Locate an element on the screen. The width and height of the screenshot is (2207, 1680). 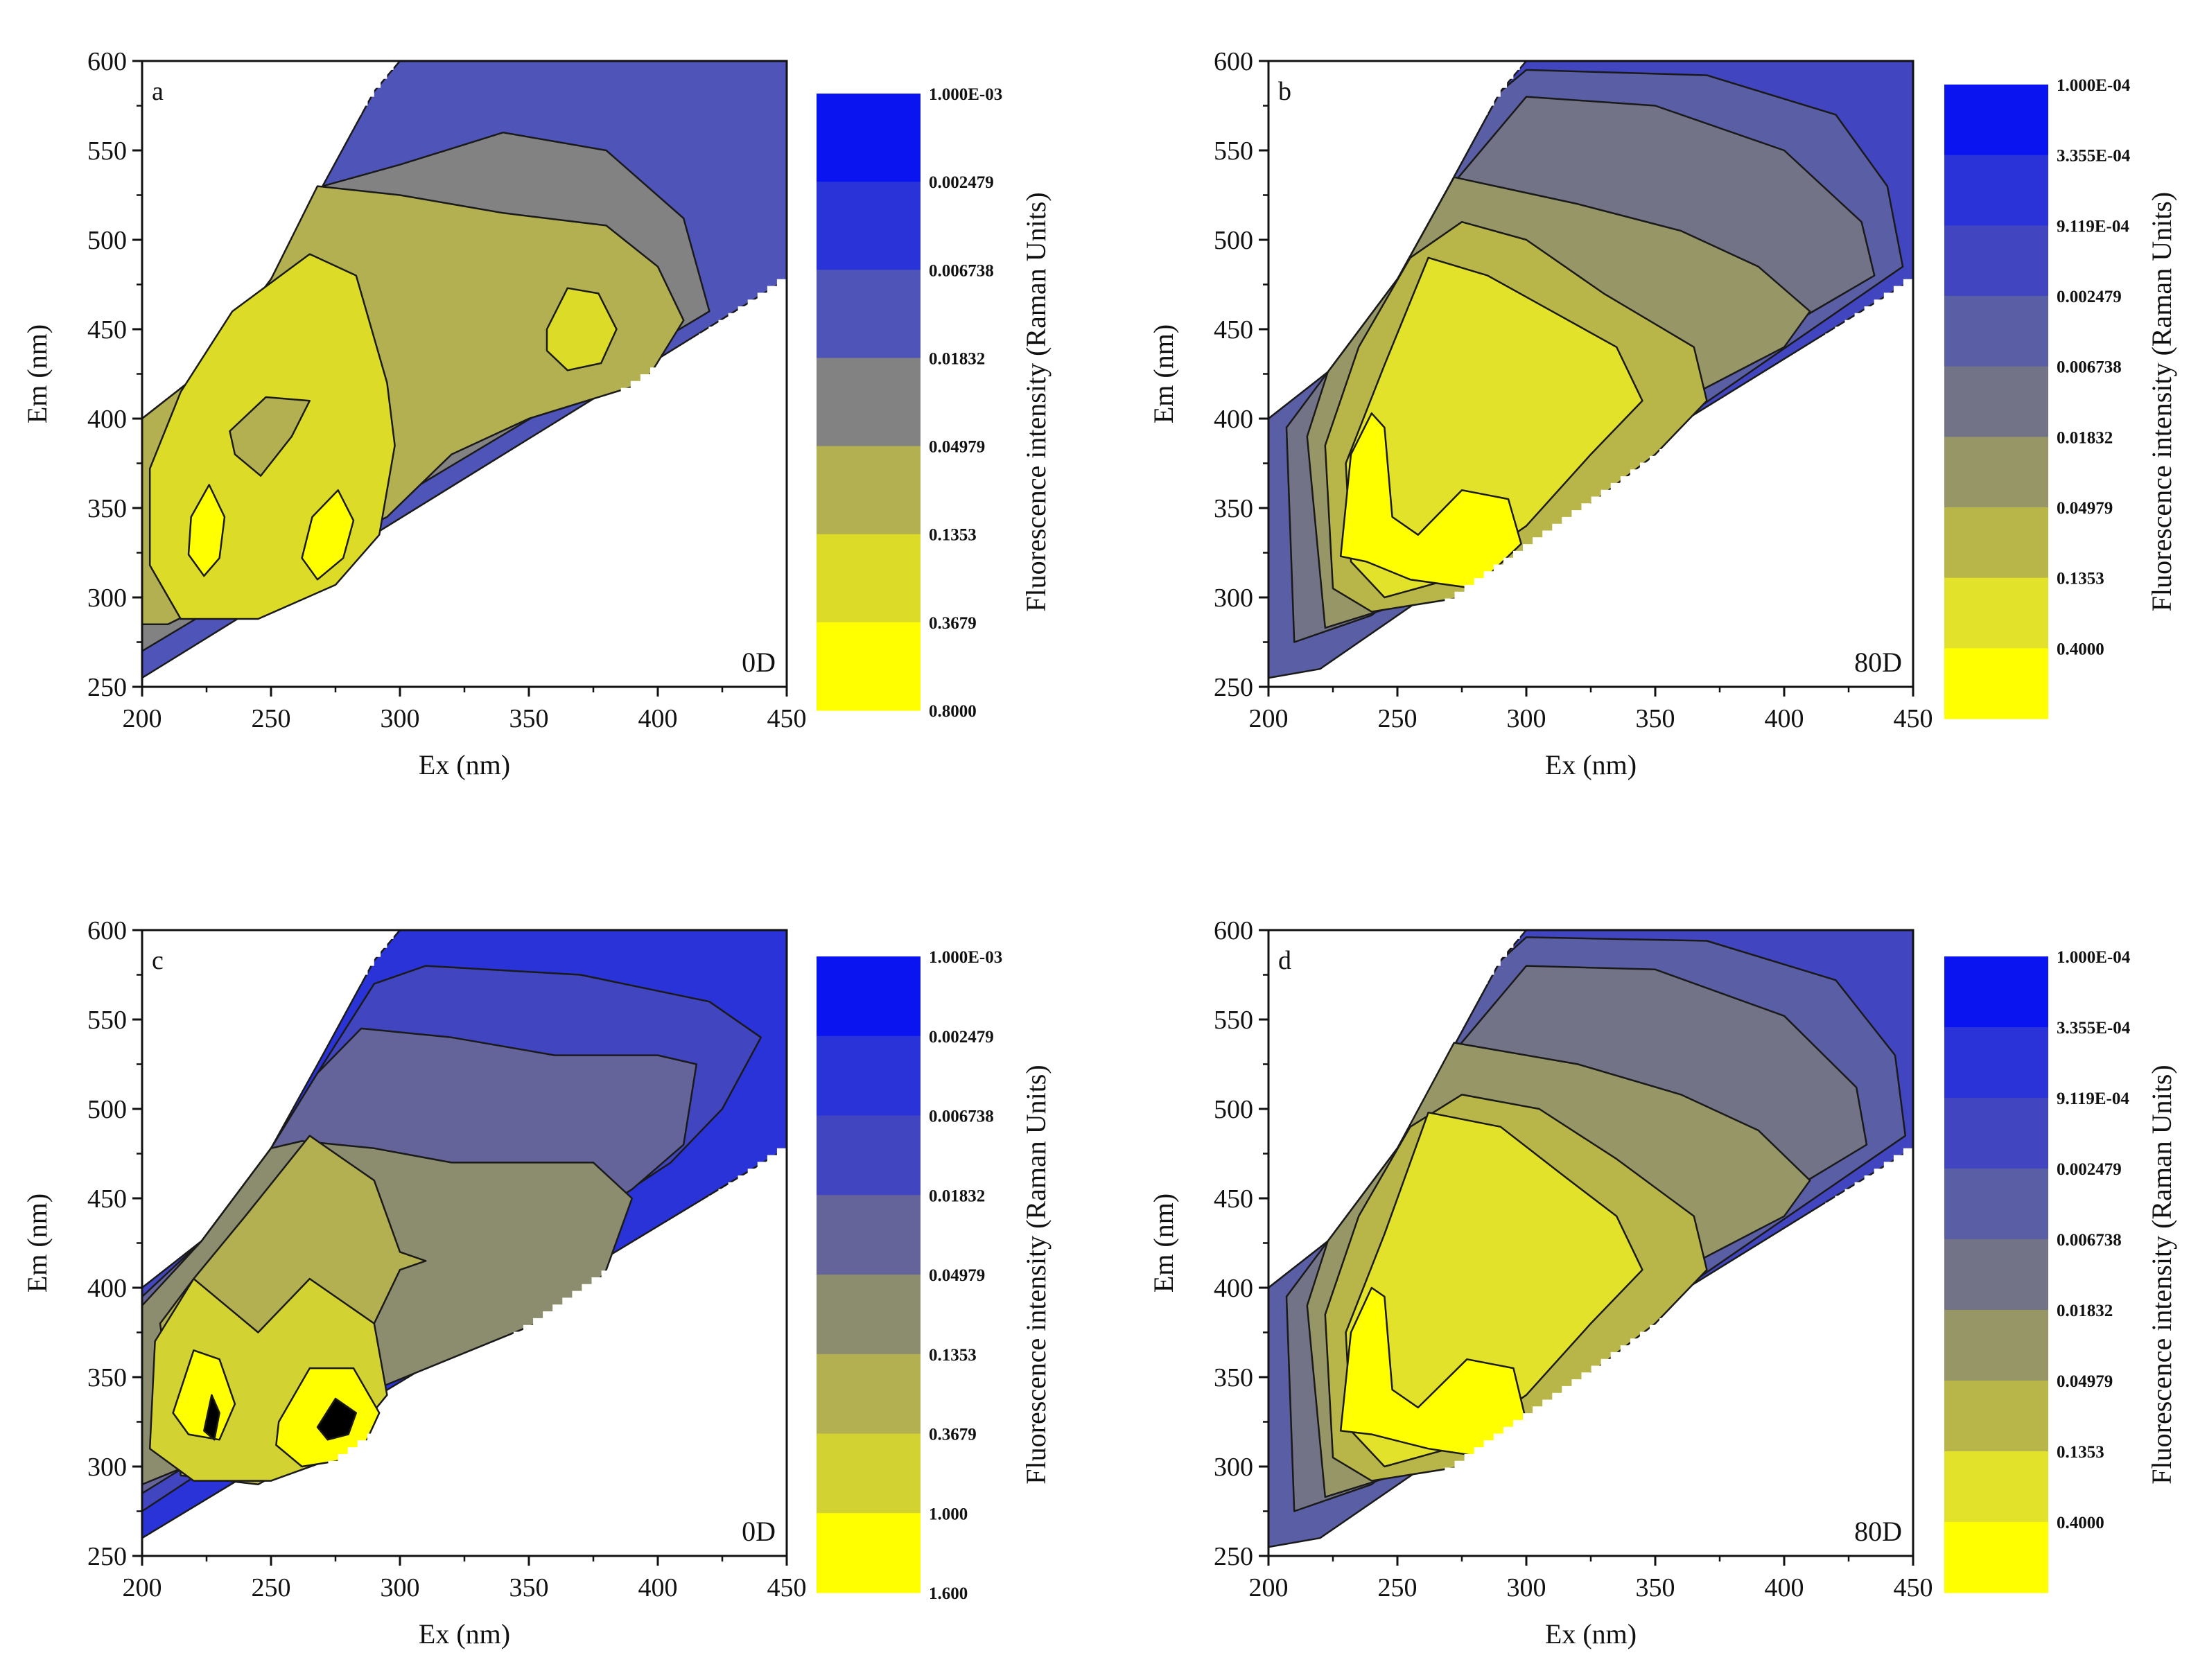
colorbar-level-label: 0.8000 is located at coordinates (953, 711).